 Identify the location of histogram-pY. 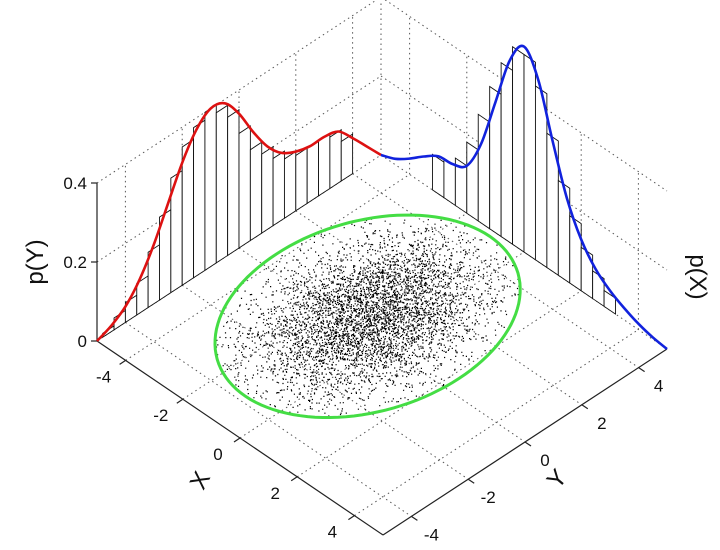
(228, 221).